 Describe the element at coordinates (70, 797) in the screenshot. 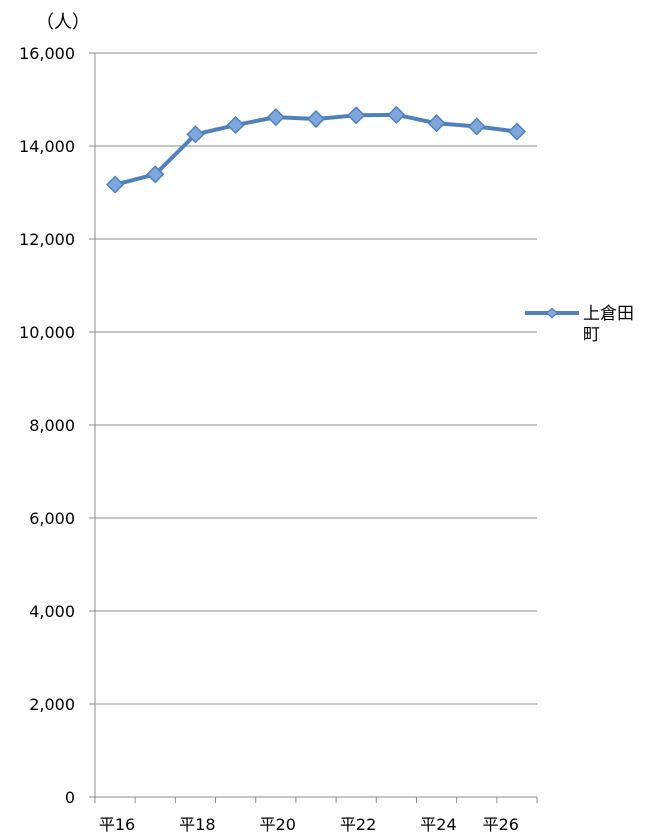

I see `y-tick-label: 0` at that location.